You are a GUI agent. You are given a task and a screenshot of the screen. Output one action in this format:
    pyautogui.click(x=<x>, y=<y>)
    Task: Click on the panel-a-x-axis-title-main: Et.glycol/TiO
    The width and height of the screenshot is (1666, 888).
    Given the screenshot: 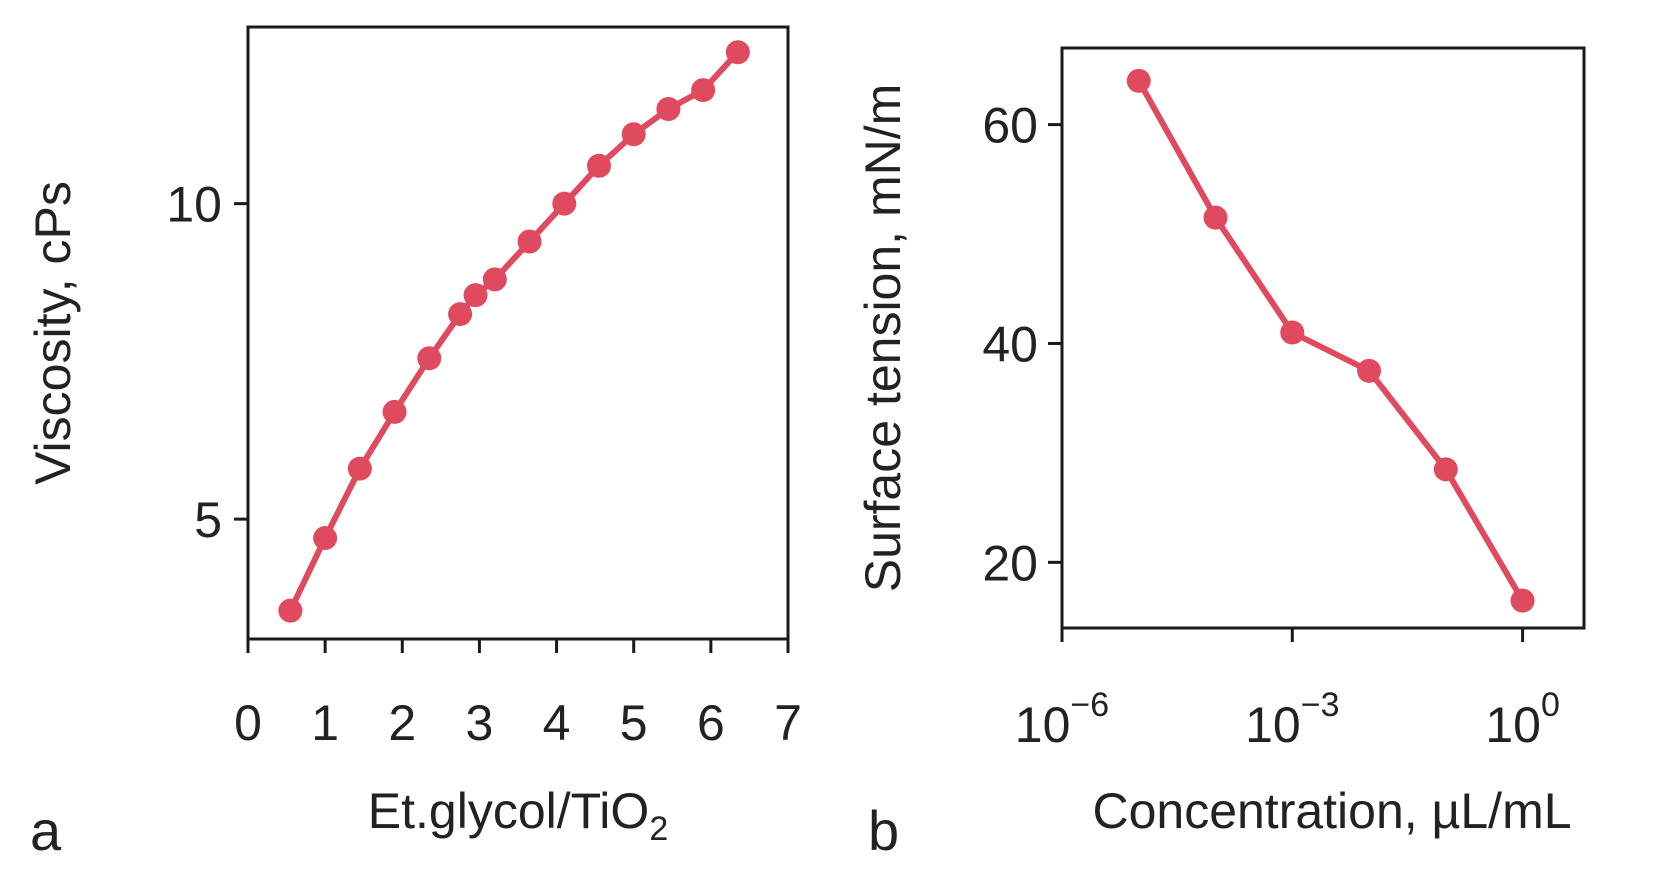 What is the action you would take?
    pyautogui.click(x=509, y=811)
    